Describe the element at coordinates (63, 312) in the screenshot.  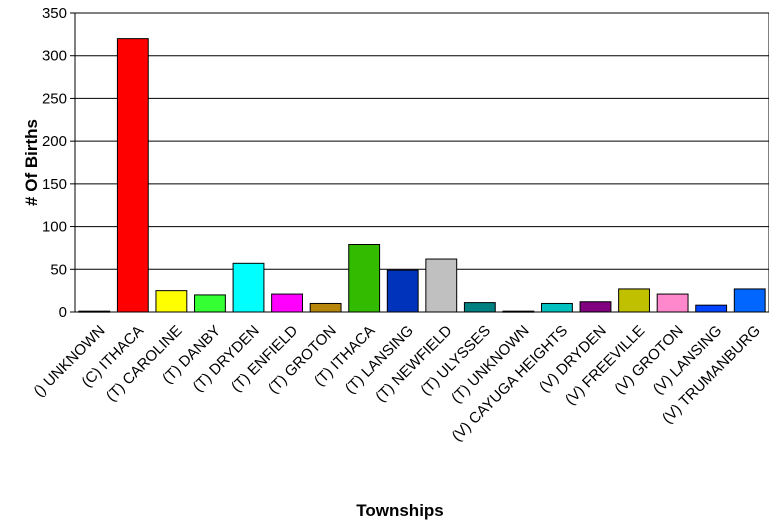
I see `y-tick-label: 0` at that location.